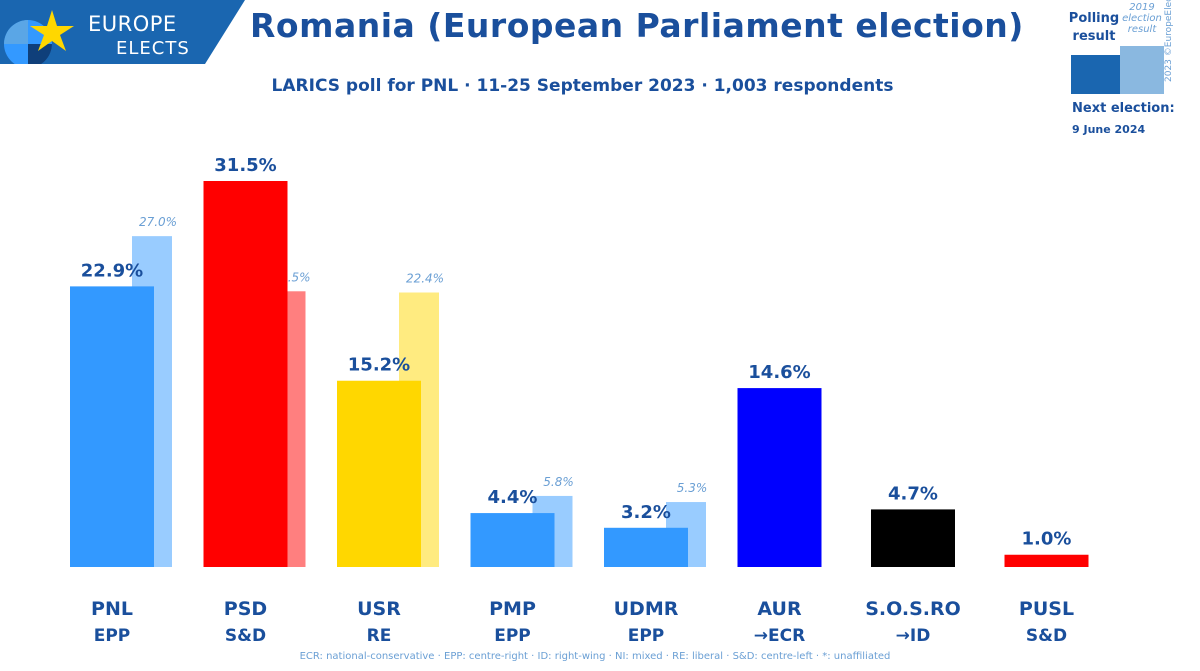  What do you see at coordinates (1046, 560) in the screenshot?
I see `bar-poll-pusl` at bounding box center [1046, 560].